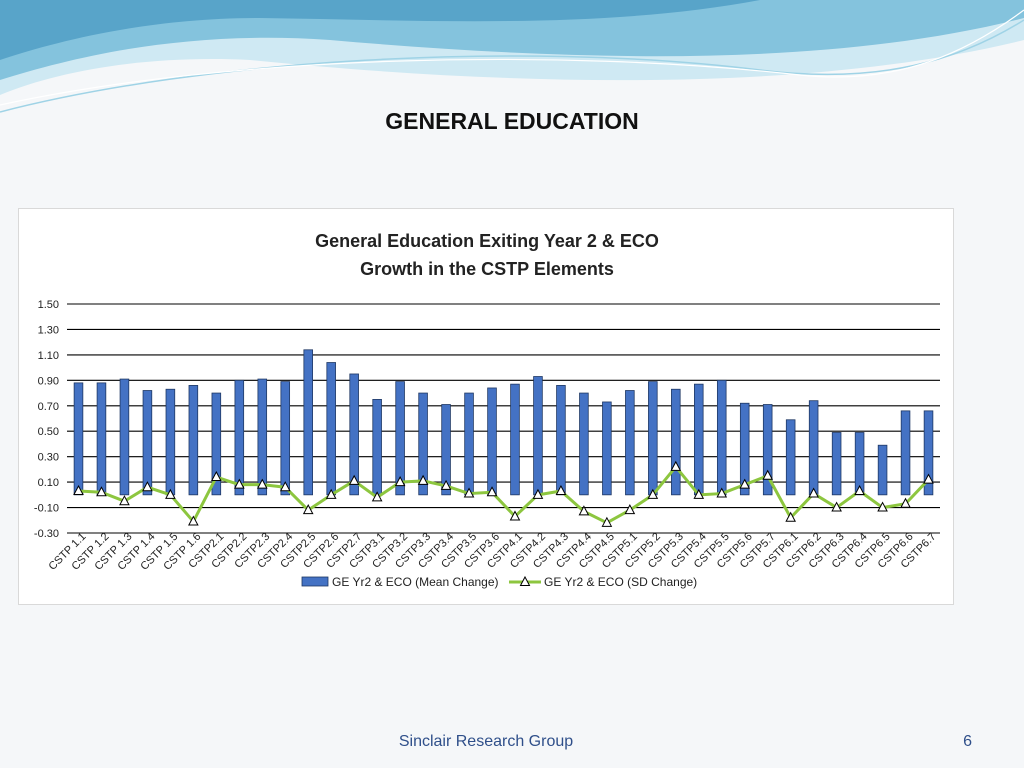 The height and width of the screenshot is (768, 1024). What do you see at coordinates (48, 305) in the screenshot?
I see `y-tick-label: 1.50` at bounding box center [48, 305].